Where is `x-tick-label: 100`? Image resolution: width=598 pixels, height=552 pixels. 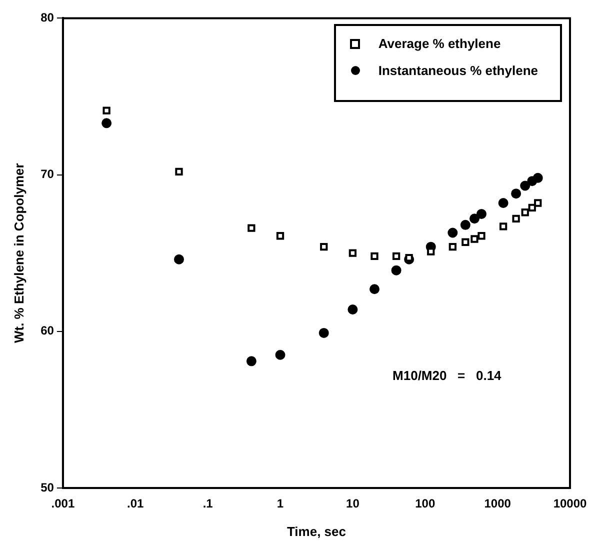 x-tick-label: 100 is located at coordinates (425, 503).